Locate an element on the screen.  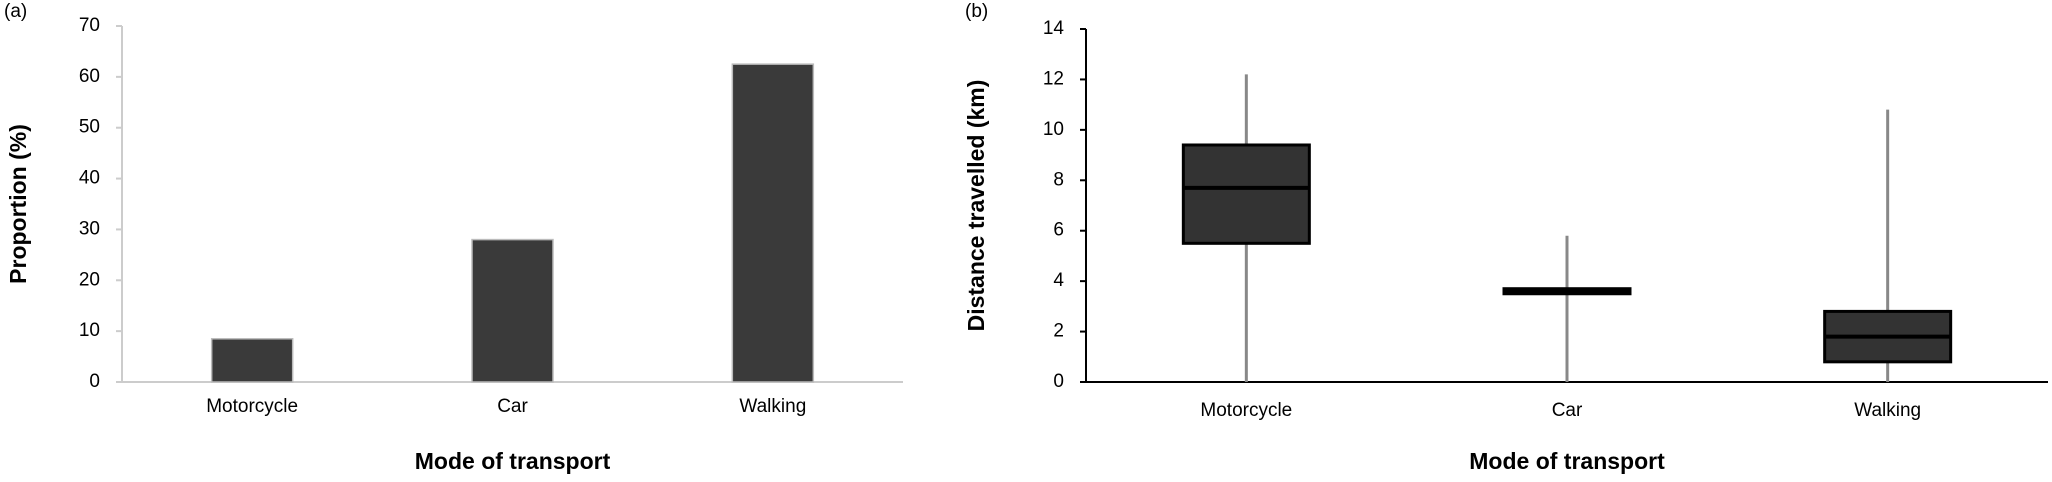
panel-label: (a) is located at coordinates (15, 11).